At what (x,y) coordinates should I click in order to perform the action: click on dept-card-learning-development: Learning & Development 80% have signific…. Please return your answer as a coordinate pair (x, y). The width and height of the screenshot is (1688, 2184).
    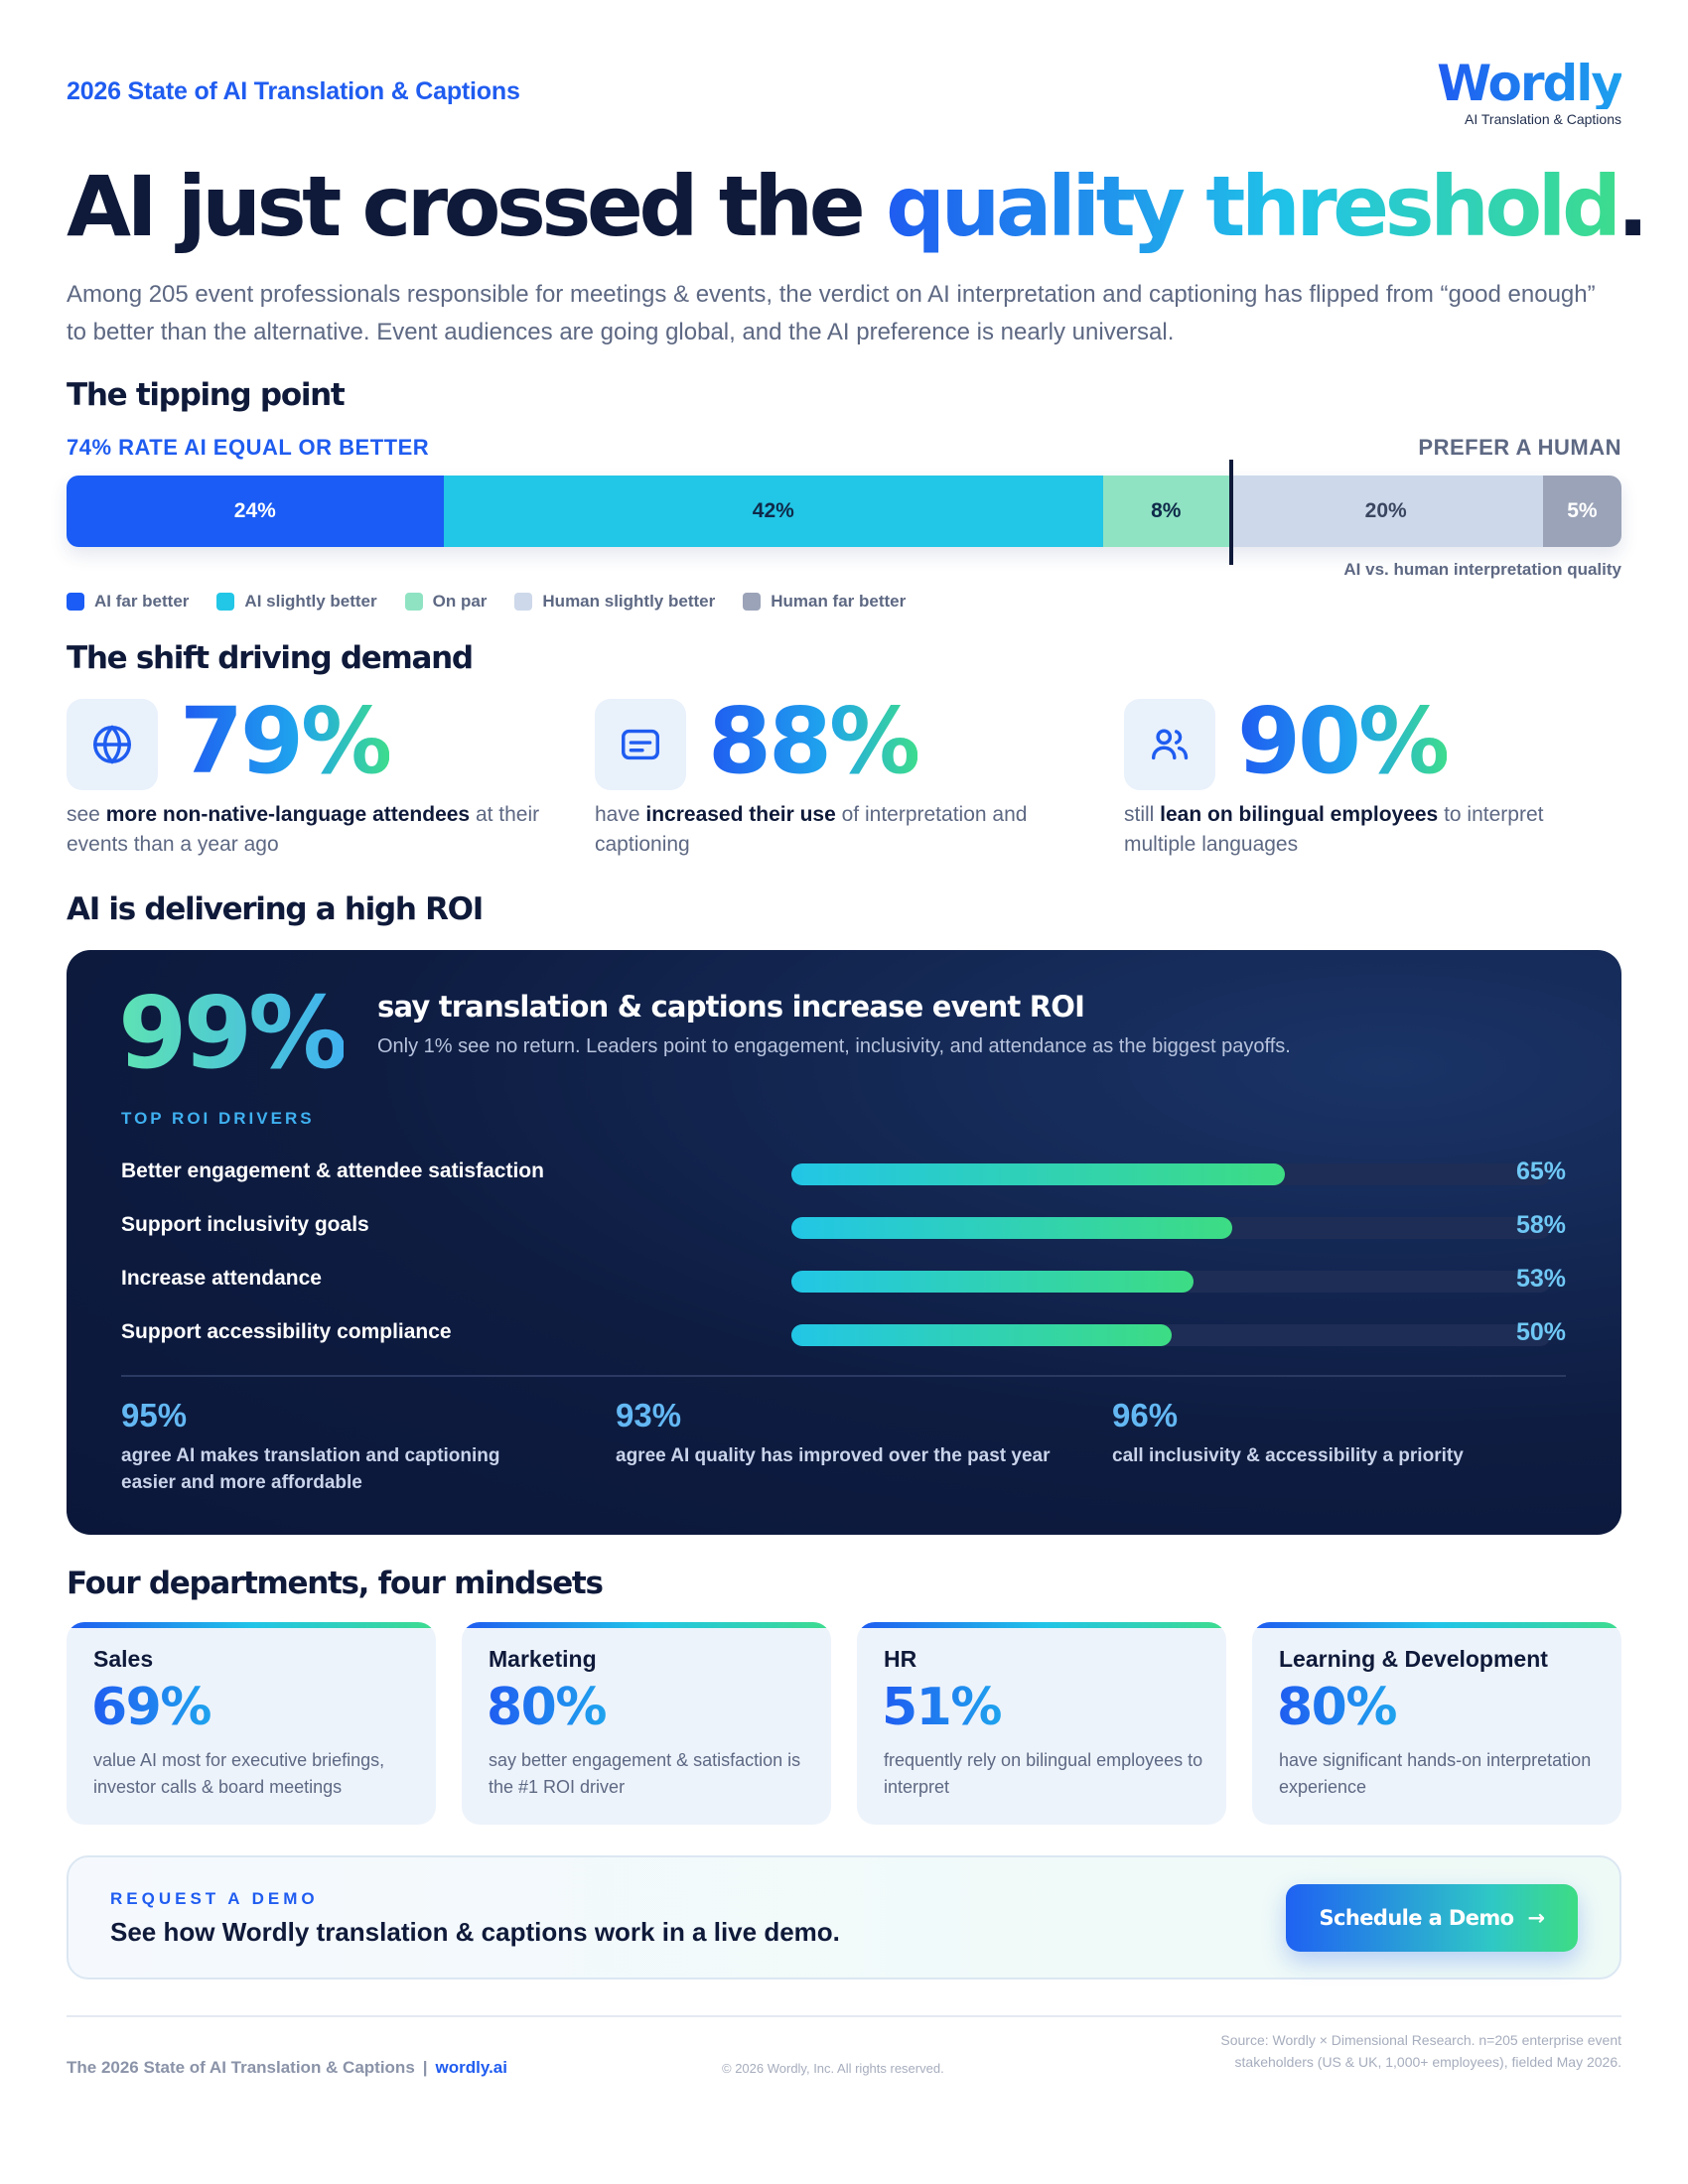
    Looking at the image, I should click on (1436, 1723).